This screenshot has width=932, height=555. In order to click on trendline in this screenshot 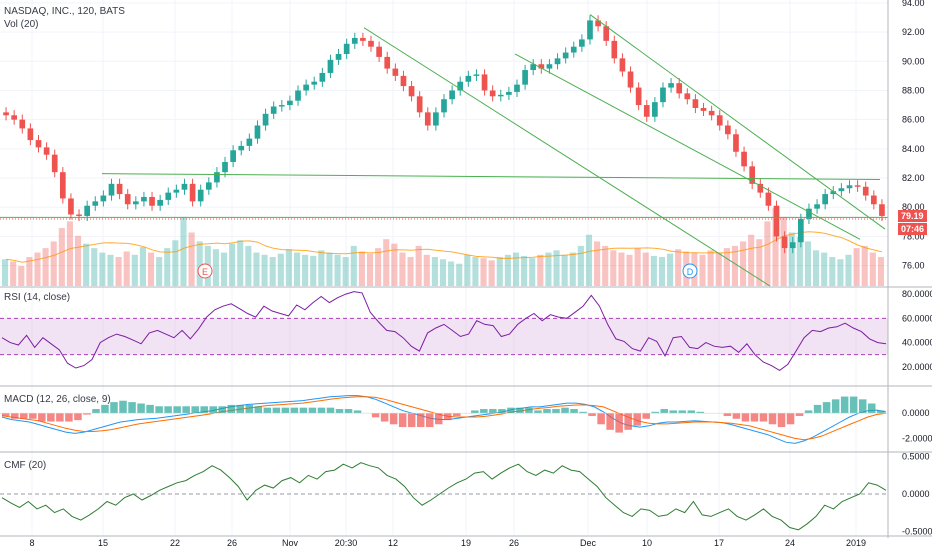, I will do `click(491, 176)`.